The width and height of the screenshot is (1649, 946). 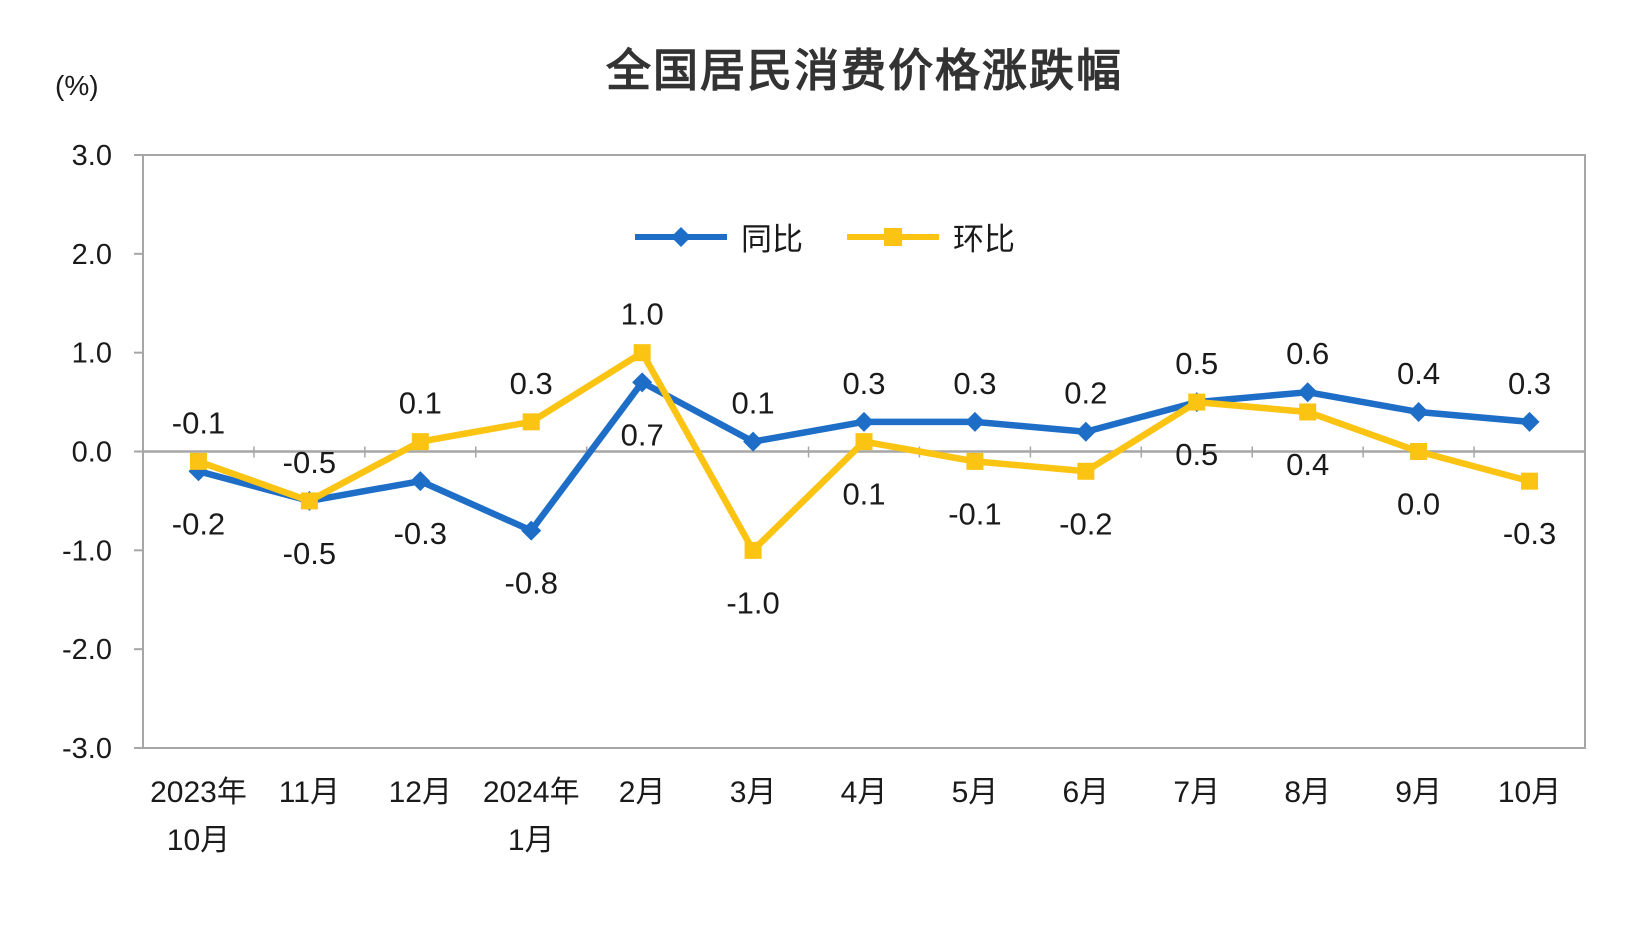 I want to click on y-axis-unit-label: (%), so click(x=77, y=85).